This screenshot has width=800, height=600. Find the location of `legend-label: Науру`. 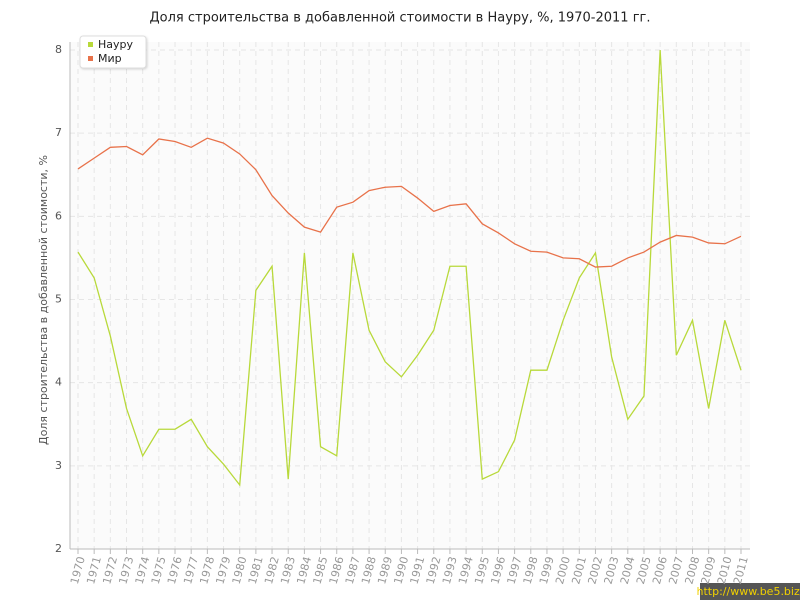

legend-label: Науру is located at coordinates (116, 44).